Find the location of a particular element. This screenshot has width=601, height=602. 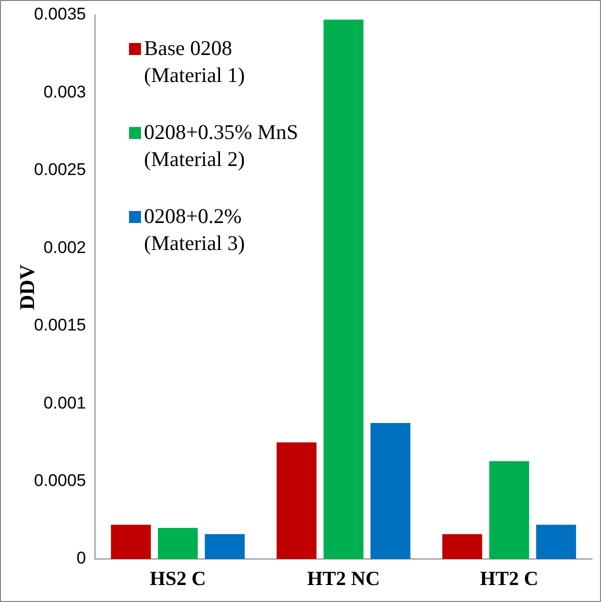

y-tick-label: 0 is located at coordinates (81, 558).